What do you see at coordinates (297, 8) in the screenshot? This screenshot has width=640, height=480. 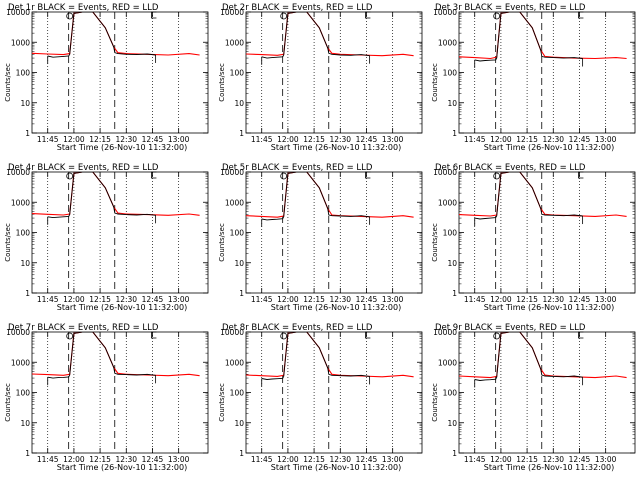 I see `panel-title: Det 2r BLACK = Events, RED = LLD` at bounding box center [297, 8].